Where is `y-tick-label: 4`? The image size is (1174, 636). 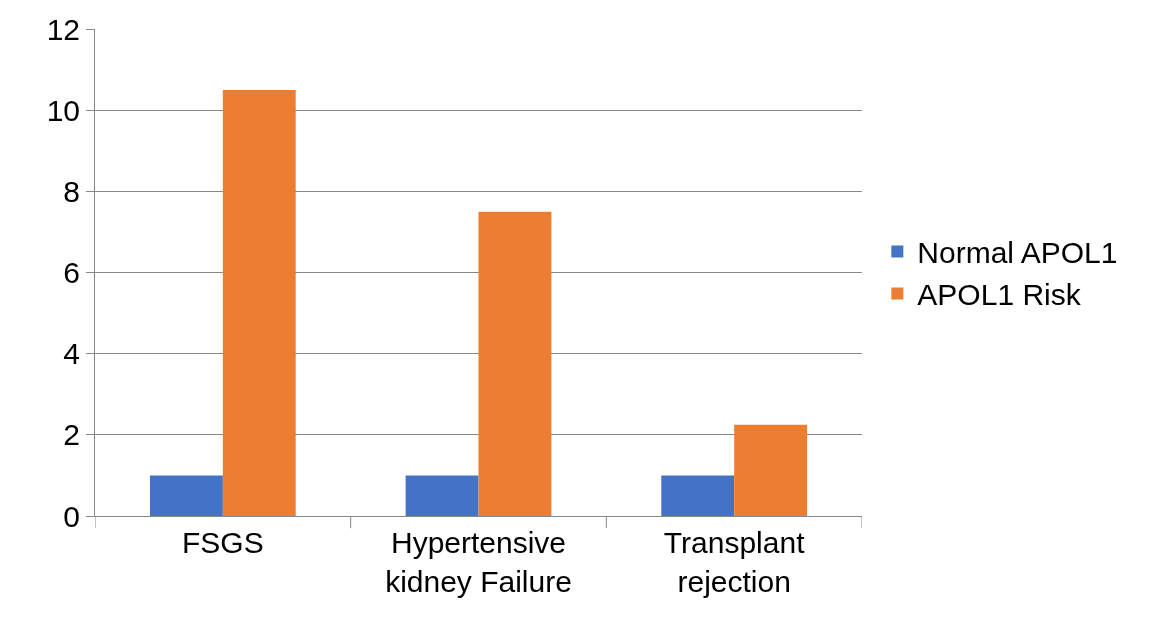
y-tick-label: 4 is located at coordinates (71, 354).